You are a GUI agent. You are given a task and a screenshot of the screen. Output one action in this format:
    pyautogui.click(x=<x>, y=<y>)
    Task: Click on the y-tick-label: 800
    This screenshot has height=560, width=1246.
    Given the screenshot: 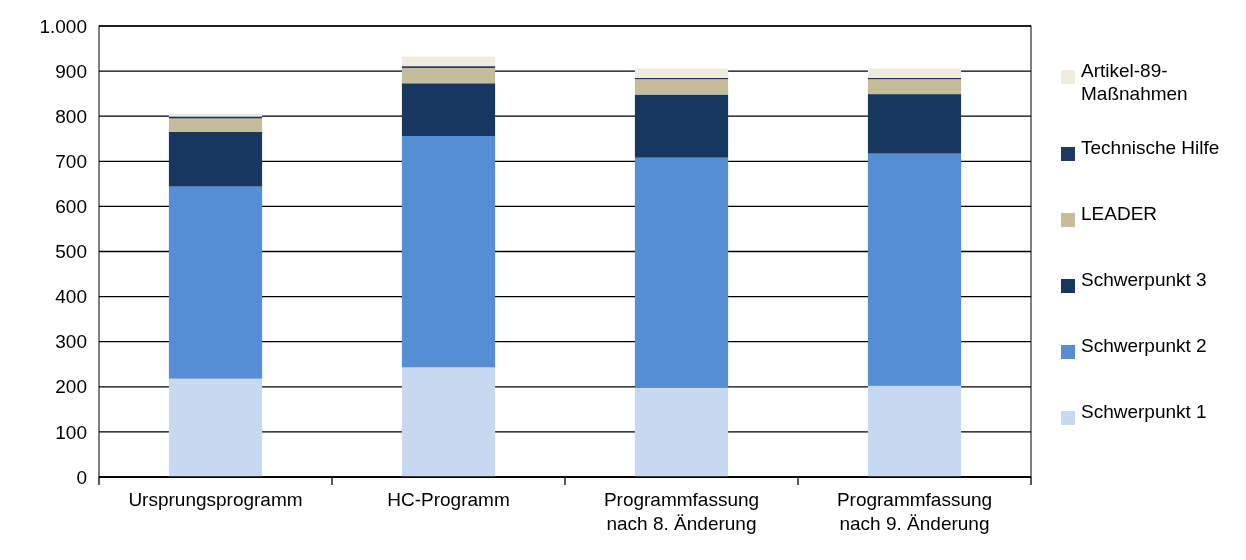 What is the action you would take?
    pyautogui.click(x=71, y=116)
    